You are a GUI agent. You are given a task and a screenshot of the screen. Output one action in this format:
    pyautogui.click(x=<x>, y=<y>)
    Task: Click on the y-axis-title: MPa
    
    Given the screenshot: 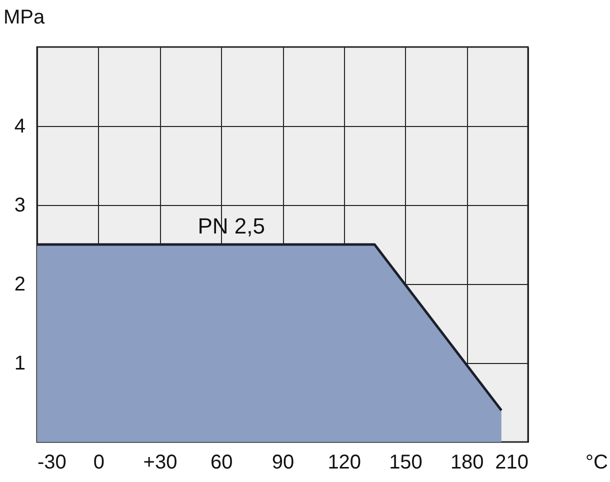 What is the action you would take?
    pyautogui.click(x=25, y=17)
    